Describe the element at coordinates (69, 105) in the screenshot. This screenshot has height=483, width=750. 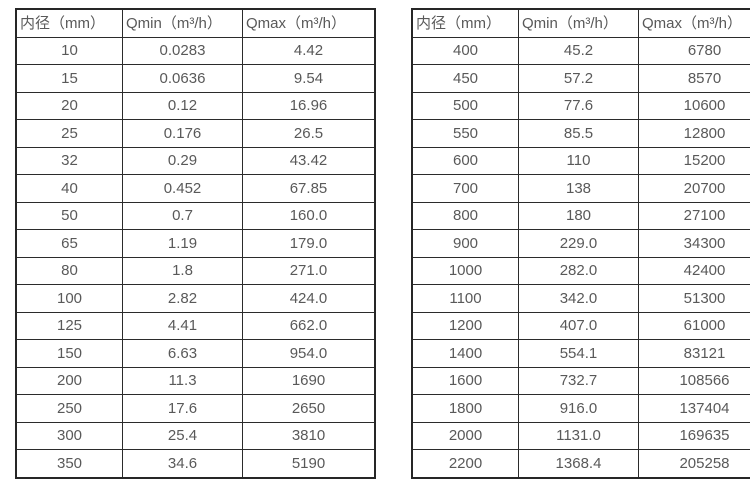
I see `table-cell: 20` at that location.